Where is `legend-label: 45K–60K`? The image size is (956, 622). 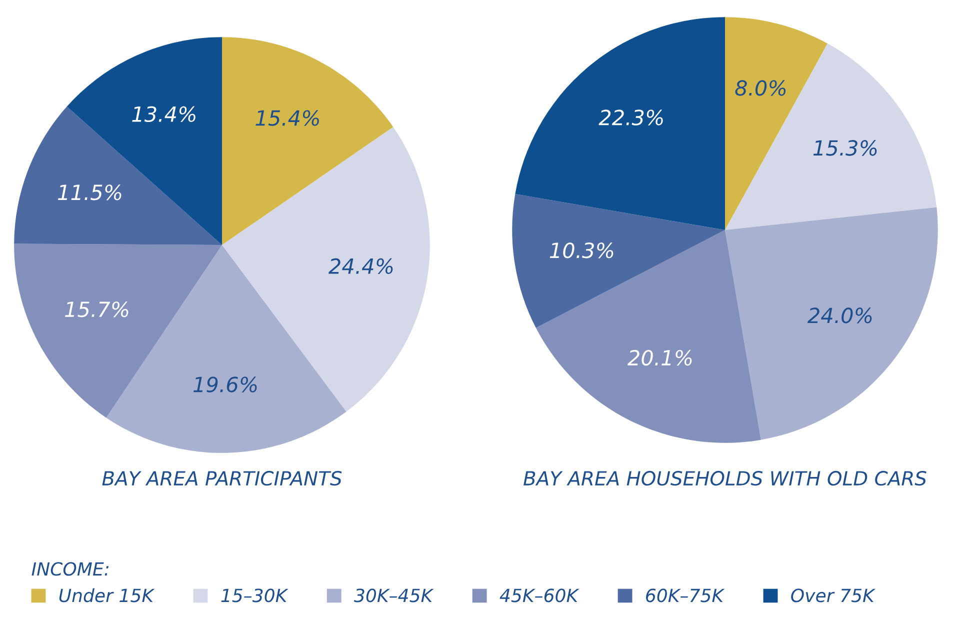
legend-label: 45K–60K is located at coordinates (540, 595).